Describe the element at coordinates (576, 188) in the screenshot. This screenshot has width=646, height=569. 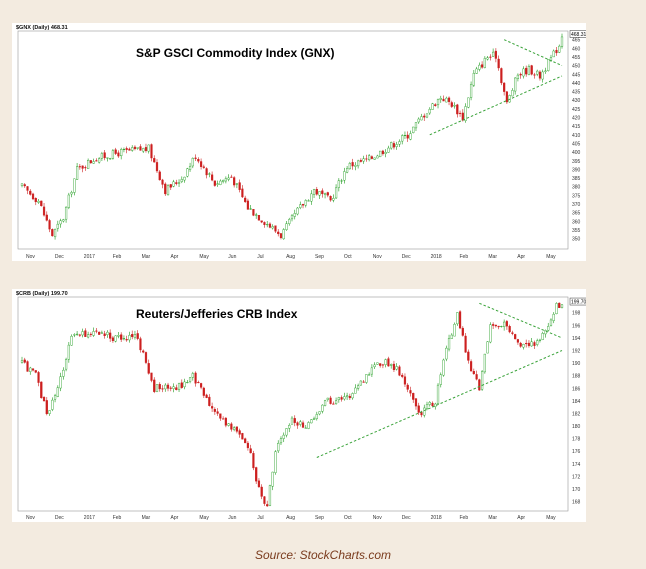
I see `y-tick-label: 380` at that location.